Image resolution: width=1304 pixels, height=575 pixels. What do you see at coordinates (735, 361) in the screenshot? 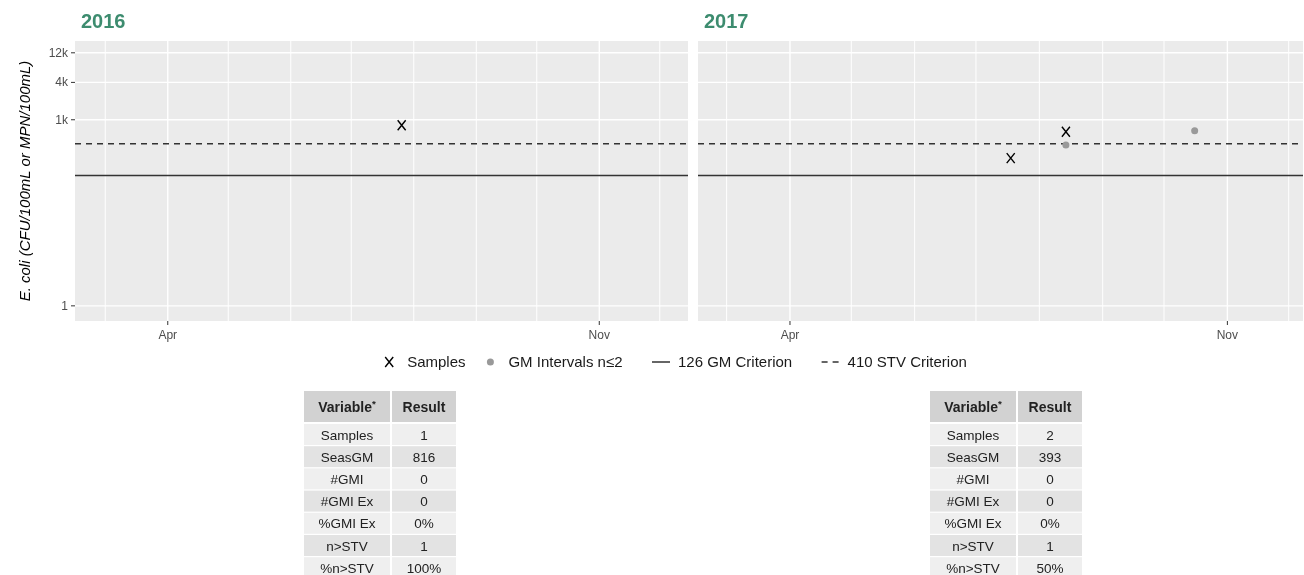
I see `legend-label: 126 GM Criterion` at bounding box center [735, 361].